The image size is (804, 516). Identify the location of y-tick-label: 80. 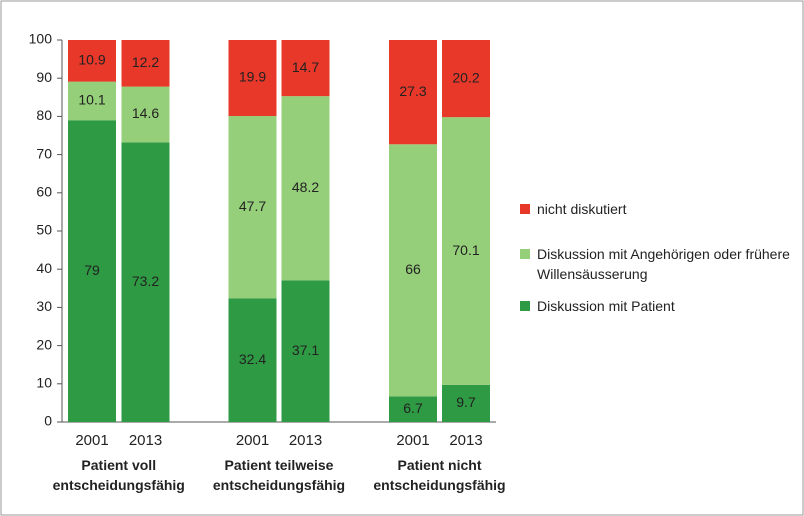
(44, 115).